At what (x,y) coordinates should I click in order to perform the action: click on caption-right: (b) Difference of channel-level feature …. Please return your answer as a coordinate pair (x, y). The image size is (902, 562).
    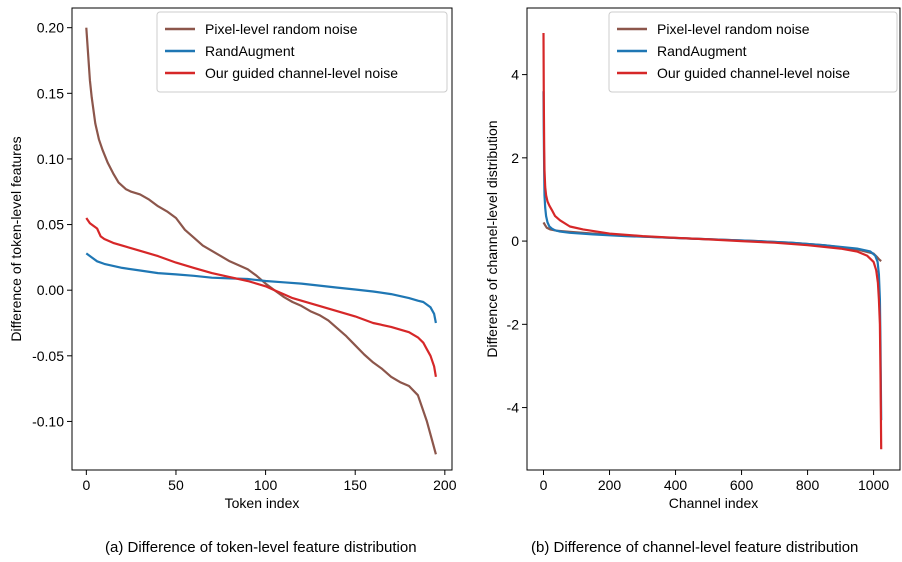
    Looking at the image, I should click on (695, 547).